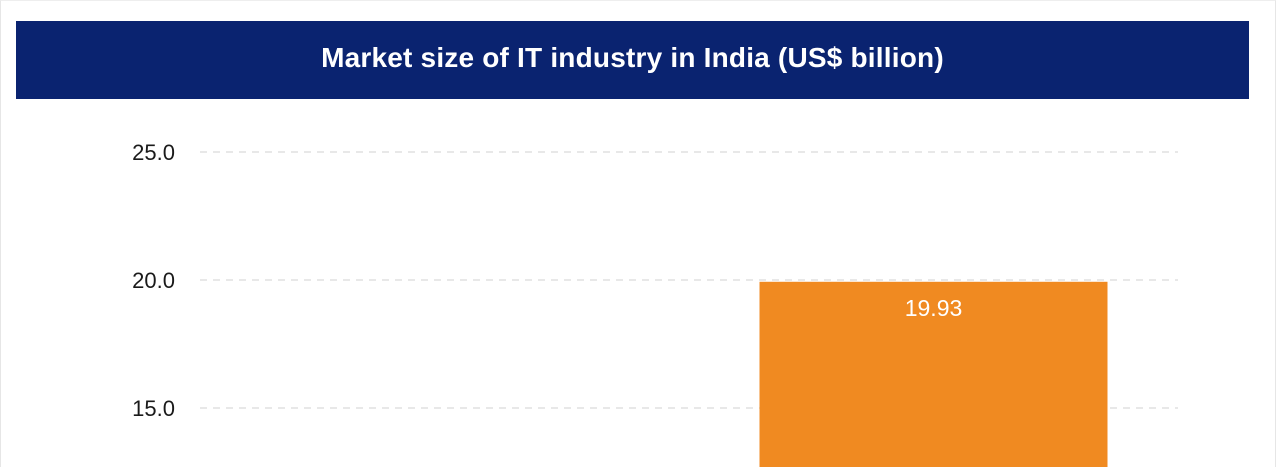 This screenshot has width=1276, height=467. What do you see at coordinates (934, 308) in the screenshot?
I see `bar-value-label: 19.93` at bounding box center [934, 308].